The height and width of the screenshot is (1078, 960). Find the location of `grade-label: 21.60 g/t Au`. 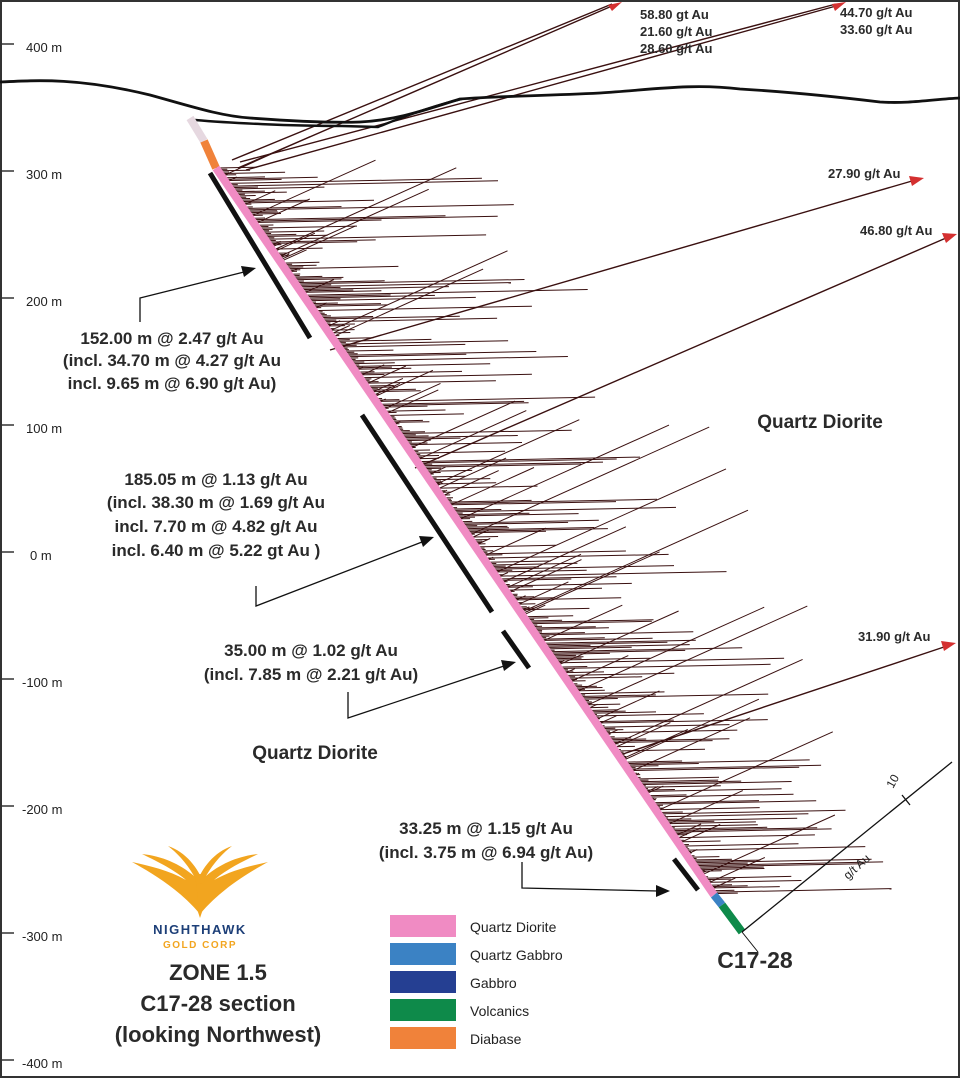

grade-label: 21.60 g/t Au is located at coordinates (676, 31).